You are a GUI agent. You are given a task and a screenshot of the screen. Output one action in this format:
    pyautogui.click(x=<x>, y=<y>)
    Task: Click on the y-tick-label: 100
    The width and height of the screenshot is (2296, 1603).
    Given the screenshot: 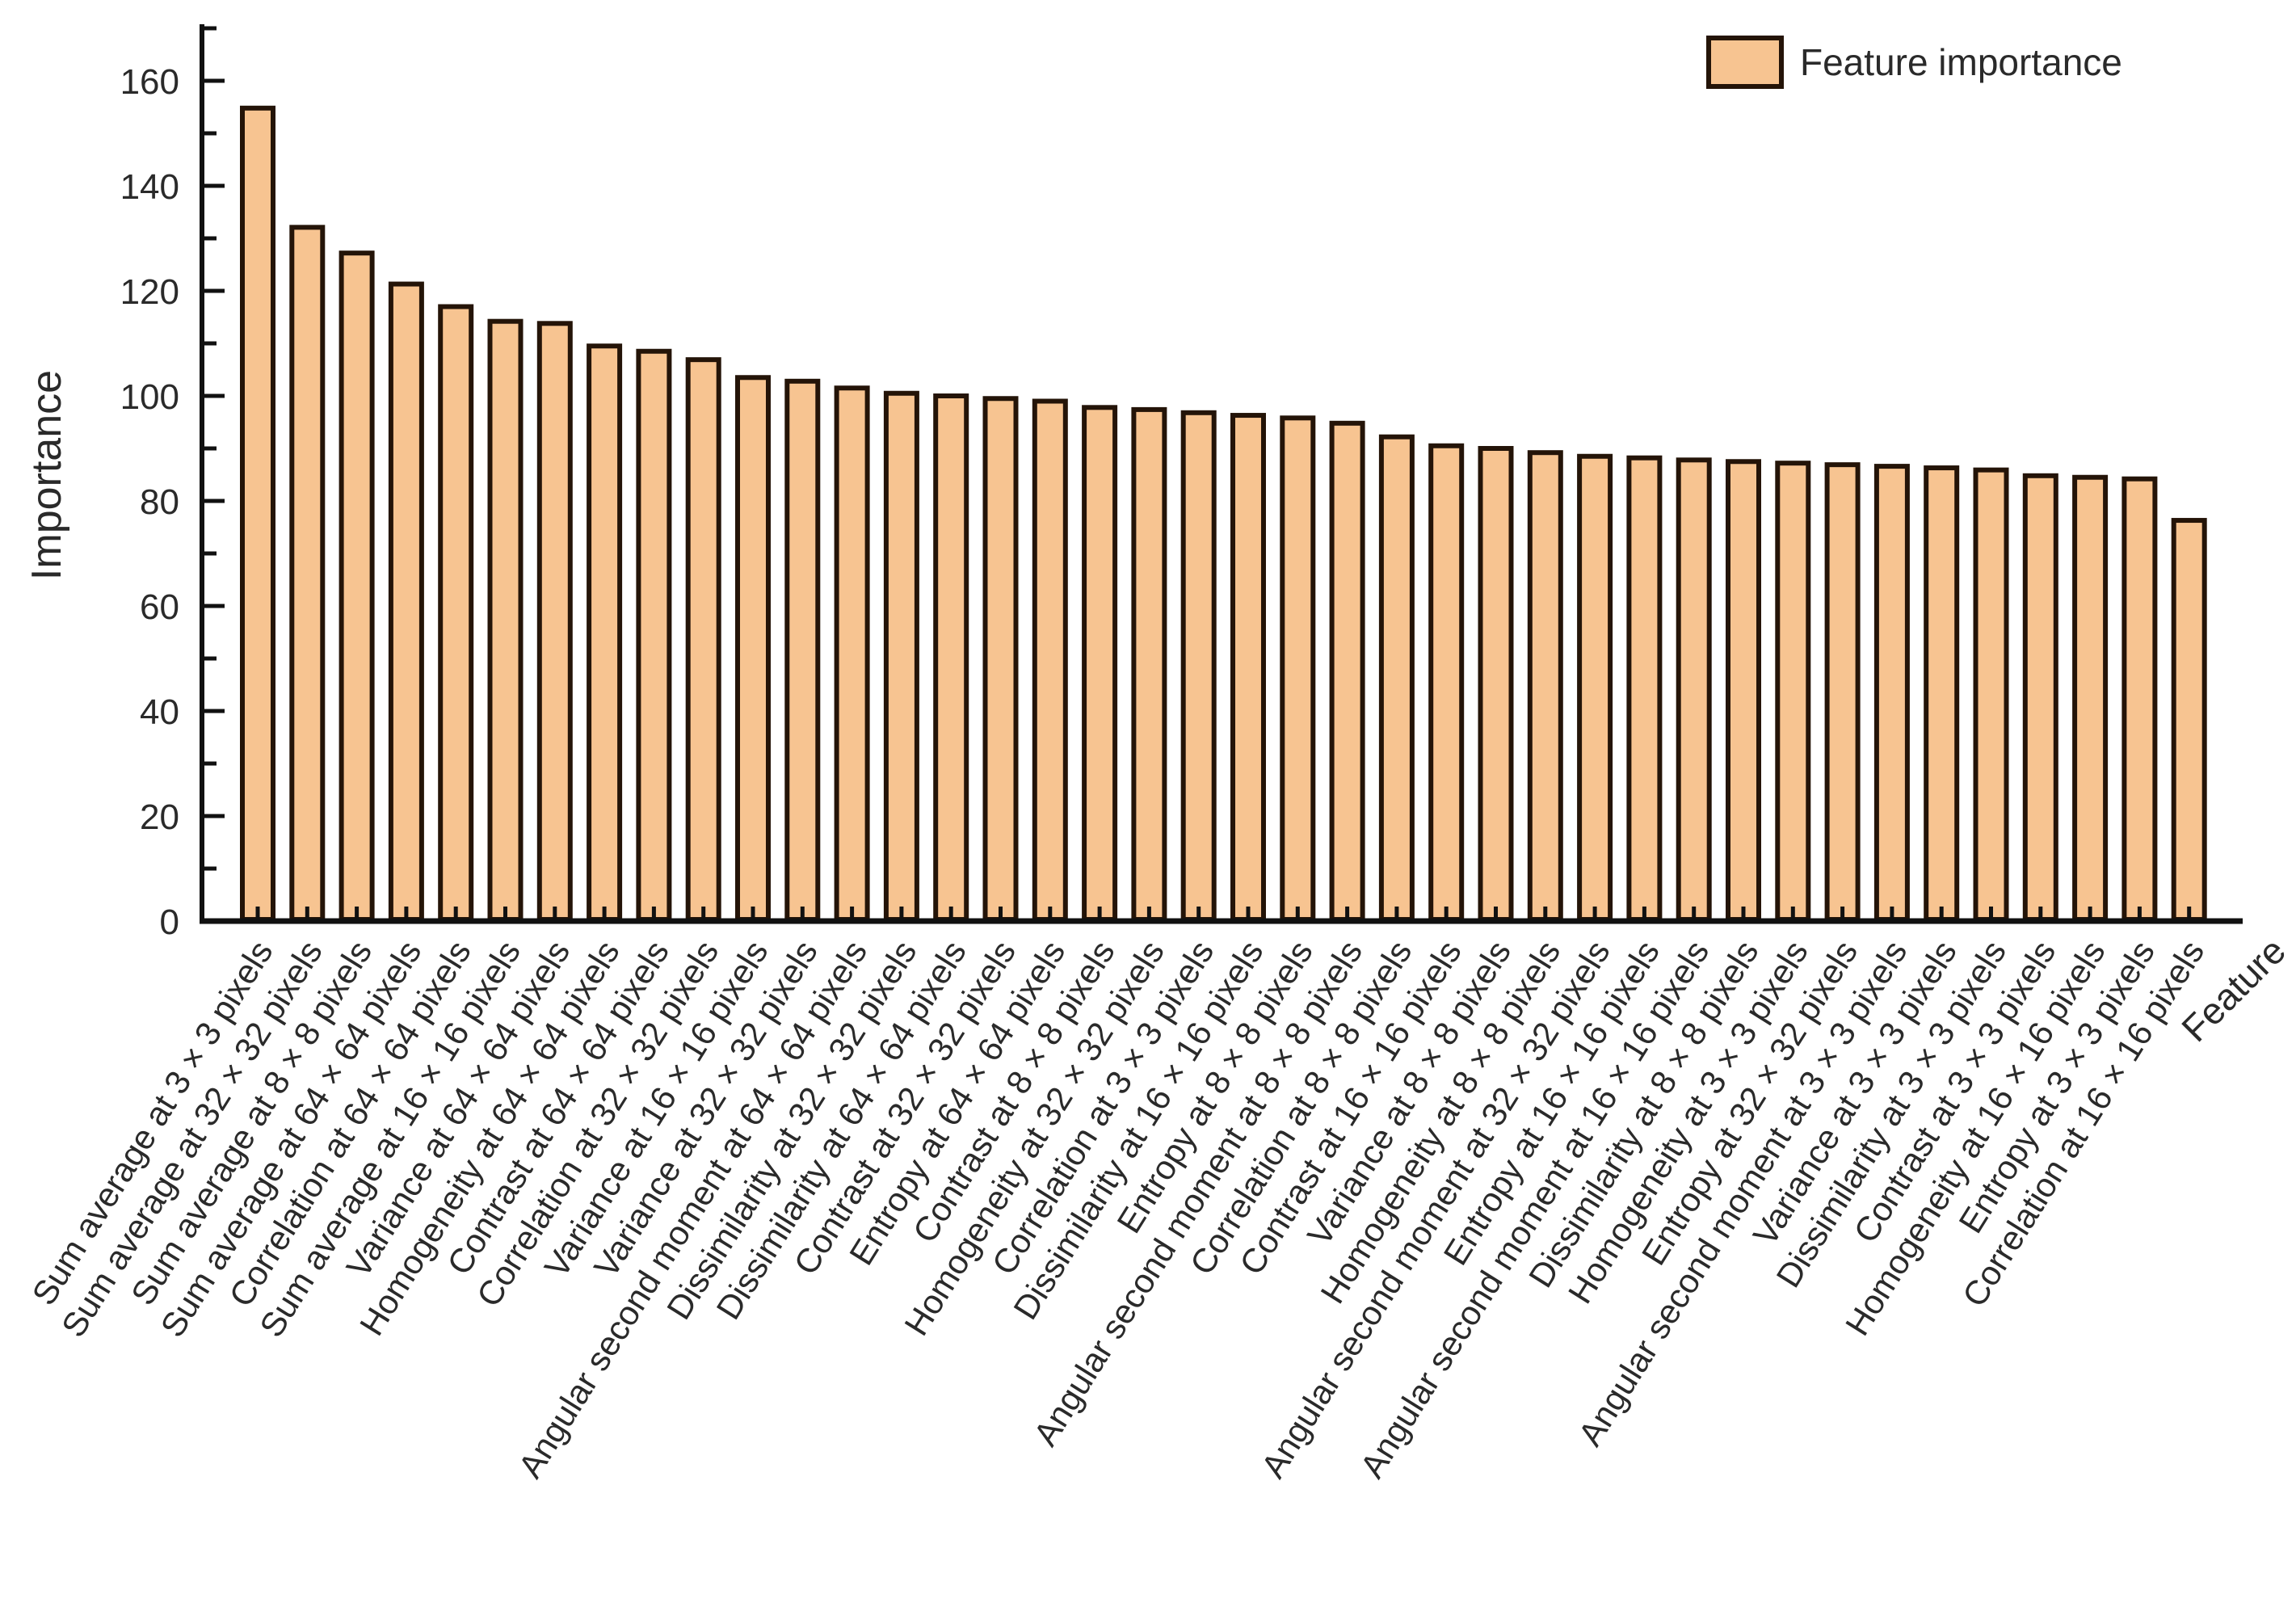 What is the action you would take?
    pyautogui.click(x=149, y=397)
    